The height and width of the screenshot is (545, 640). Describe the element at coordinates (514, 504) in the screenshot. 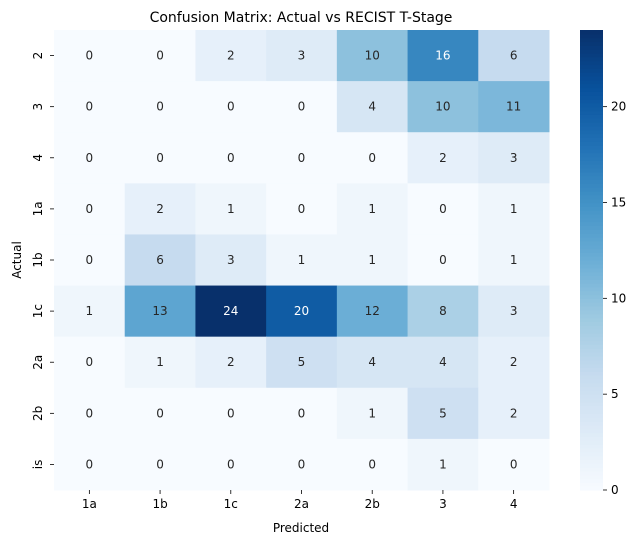

I see `x-tick-label: 4` at that location.